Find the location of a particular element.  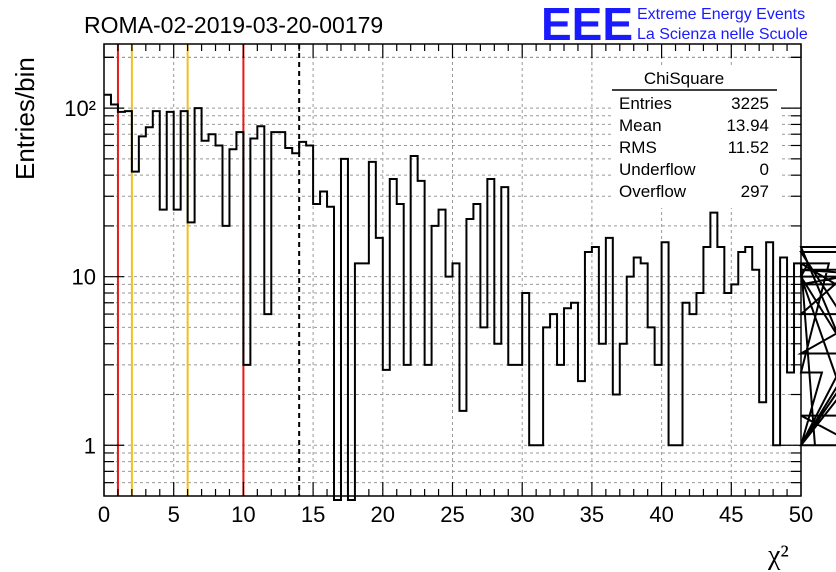

chart-title: ROMA-02-2019-03-20-00179 is located at coordinates (233, 25).